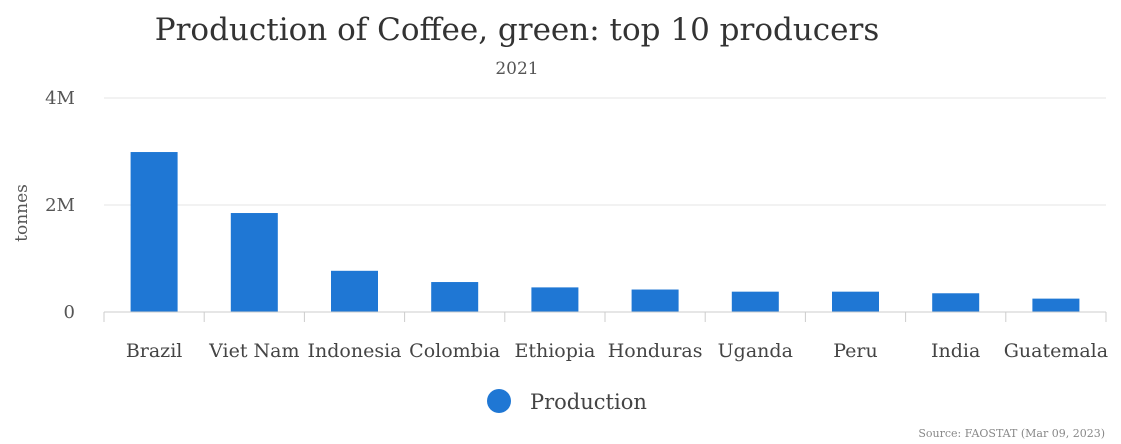  Describe the element at coordinates (154, 232) in the screenshot. I see `bar-brazil` at that location.